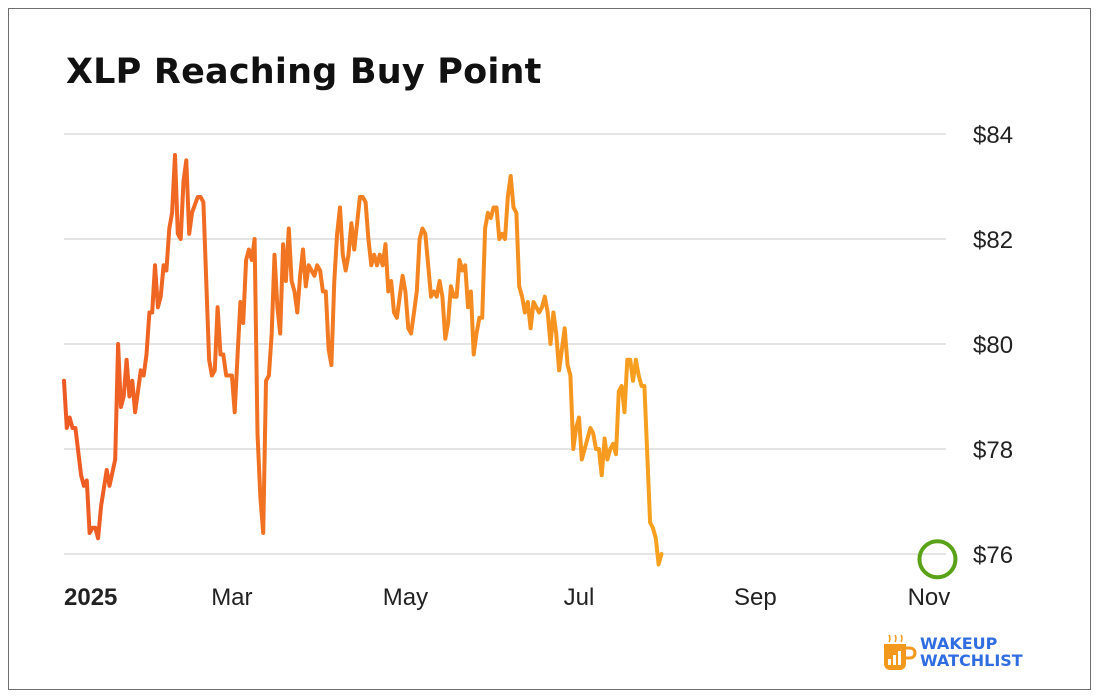  What do you see at coordinates (405, 597) in the screenshot?
I see `x-tick-label: May` at bounding box center [405, 597].